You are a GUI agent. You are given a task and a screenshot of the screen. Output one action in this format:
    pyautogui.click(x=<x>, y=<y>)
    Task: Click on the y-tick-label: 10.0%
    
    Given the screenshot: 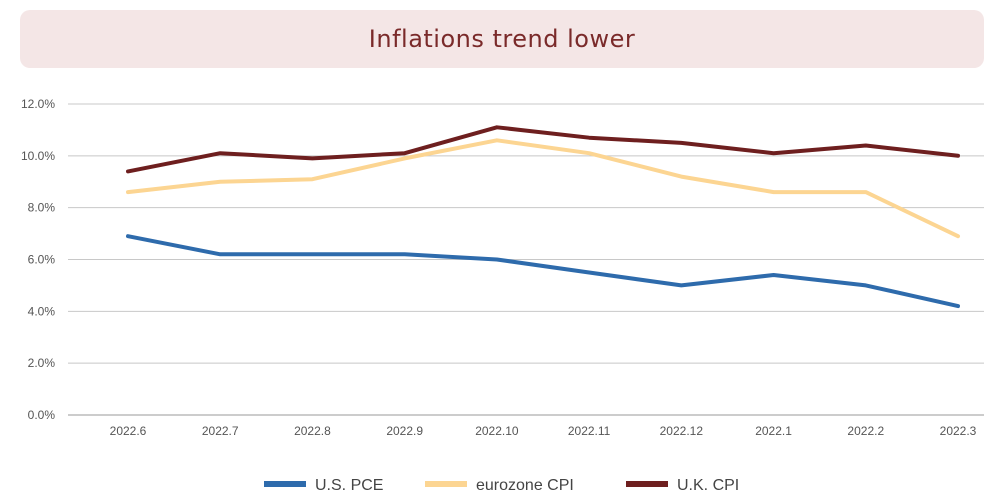 What is the action you would take?
    pyautogui.click(x=38, y=156)
    